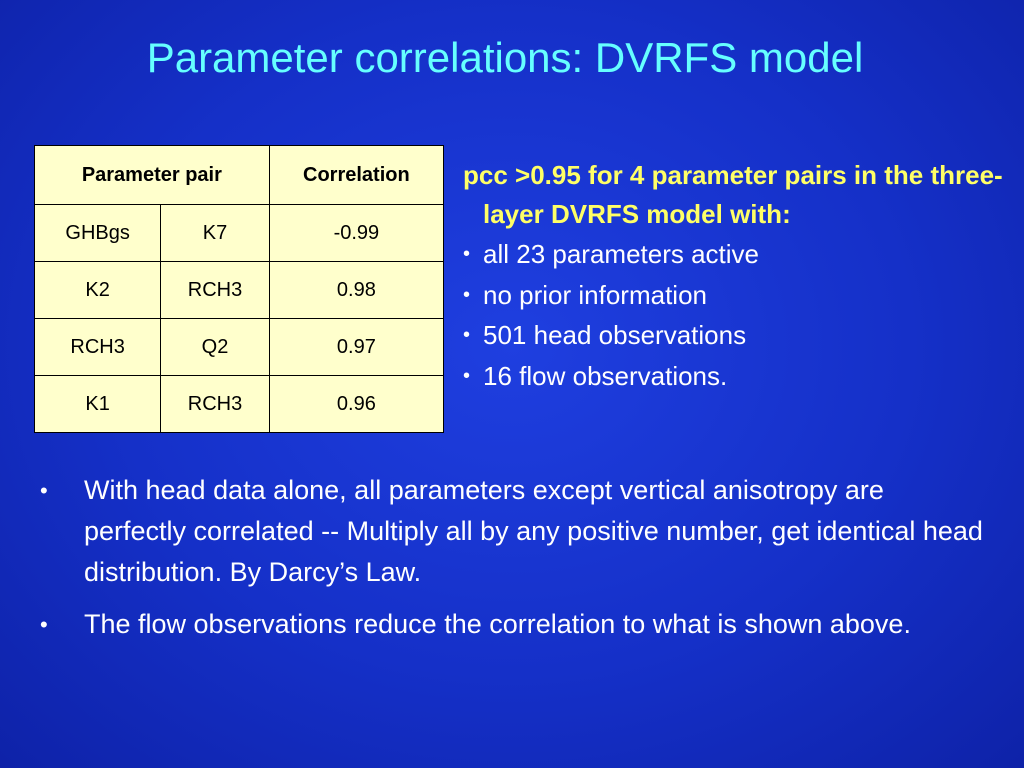 This screenshot has height=768, width=1024. I want to click on cell-correlation: 0.97, so click(356, 347).